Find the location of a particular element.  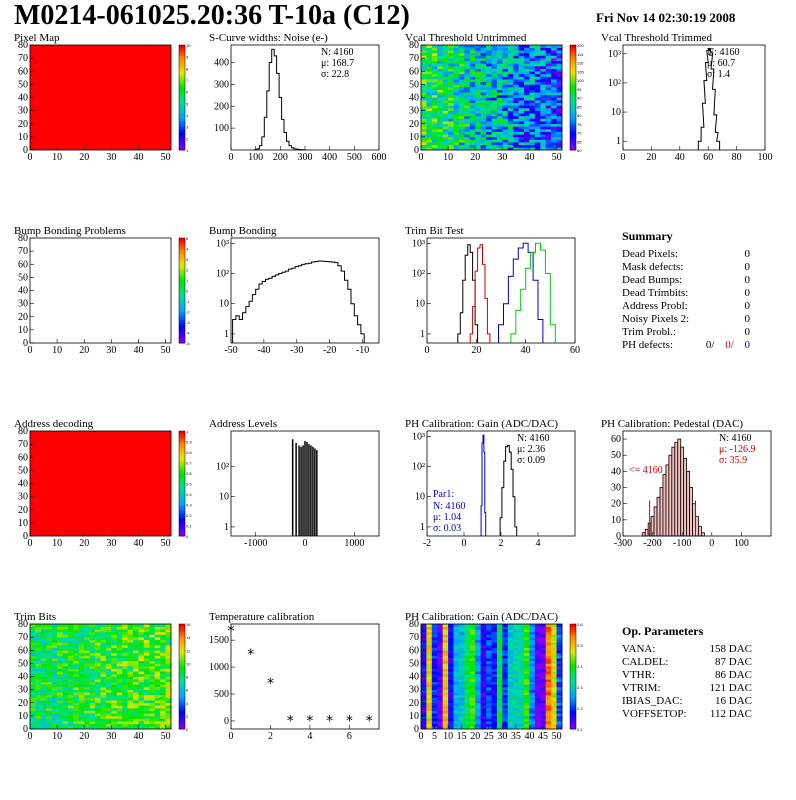

summary-row: Dead Trimbits: 0 is located at coordinates (686, 293).